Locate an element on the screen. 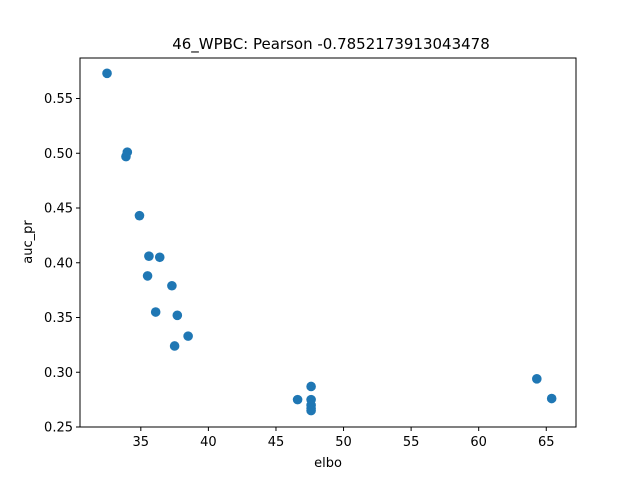 This screenshot has height=485, width=640. x-tick-label: 60 is located at coordinates (478, 442).